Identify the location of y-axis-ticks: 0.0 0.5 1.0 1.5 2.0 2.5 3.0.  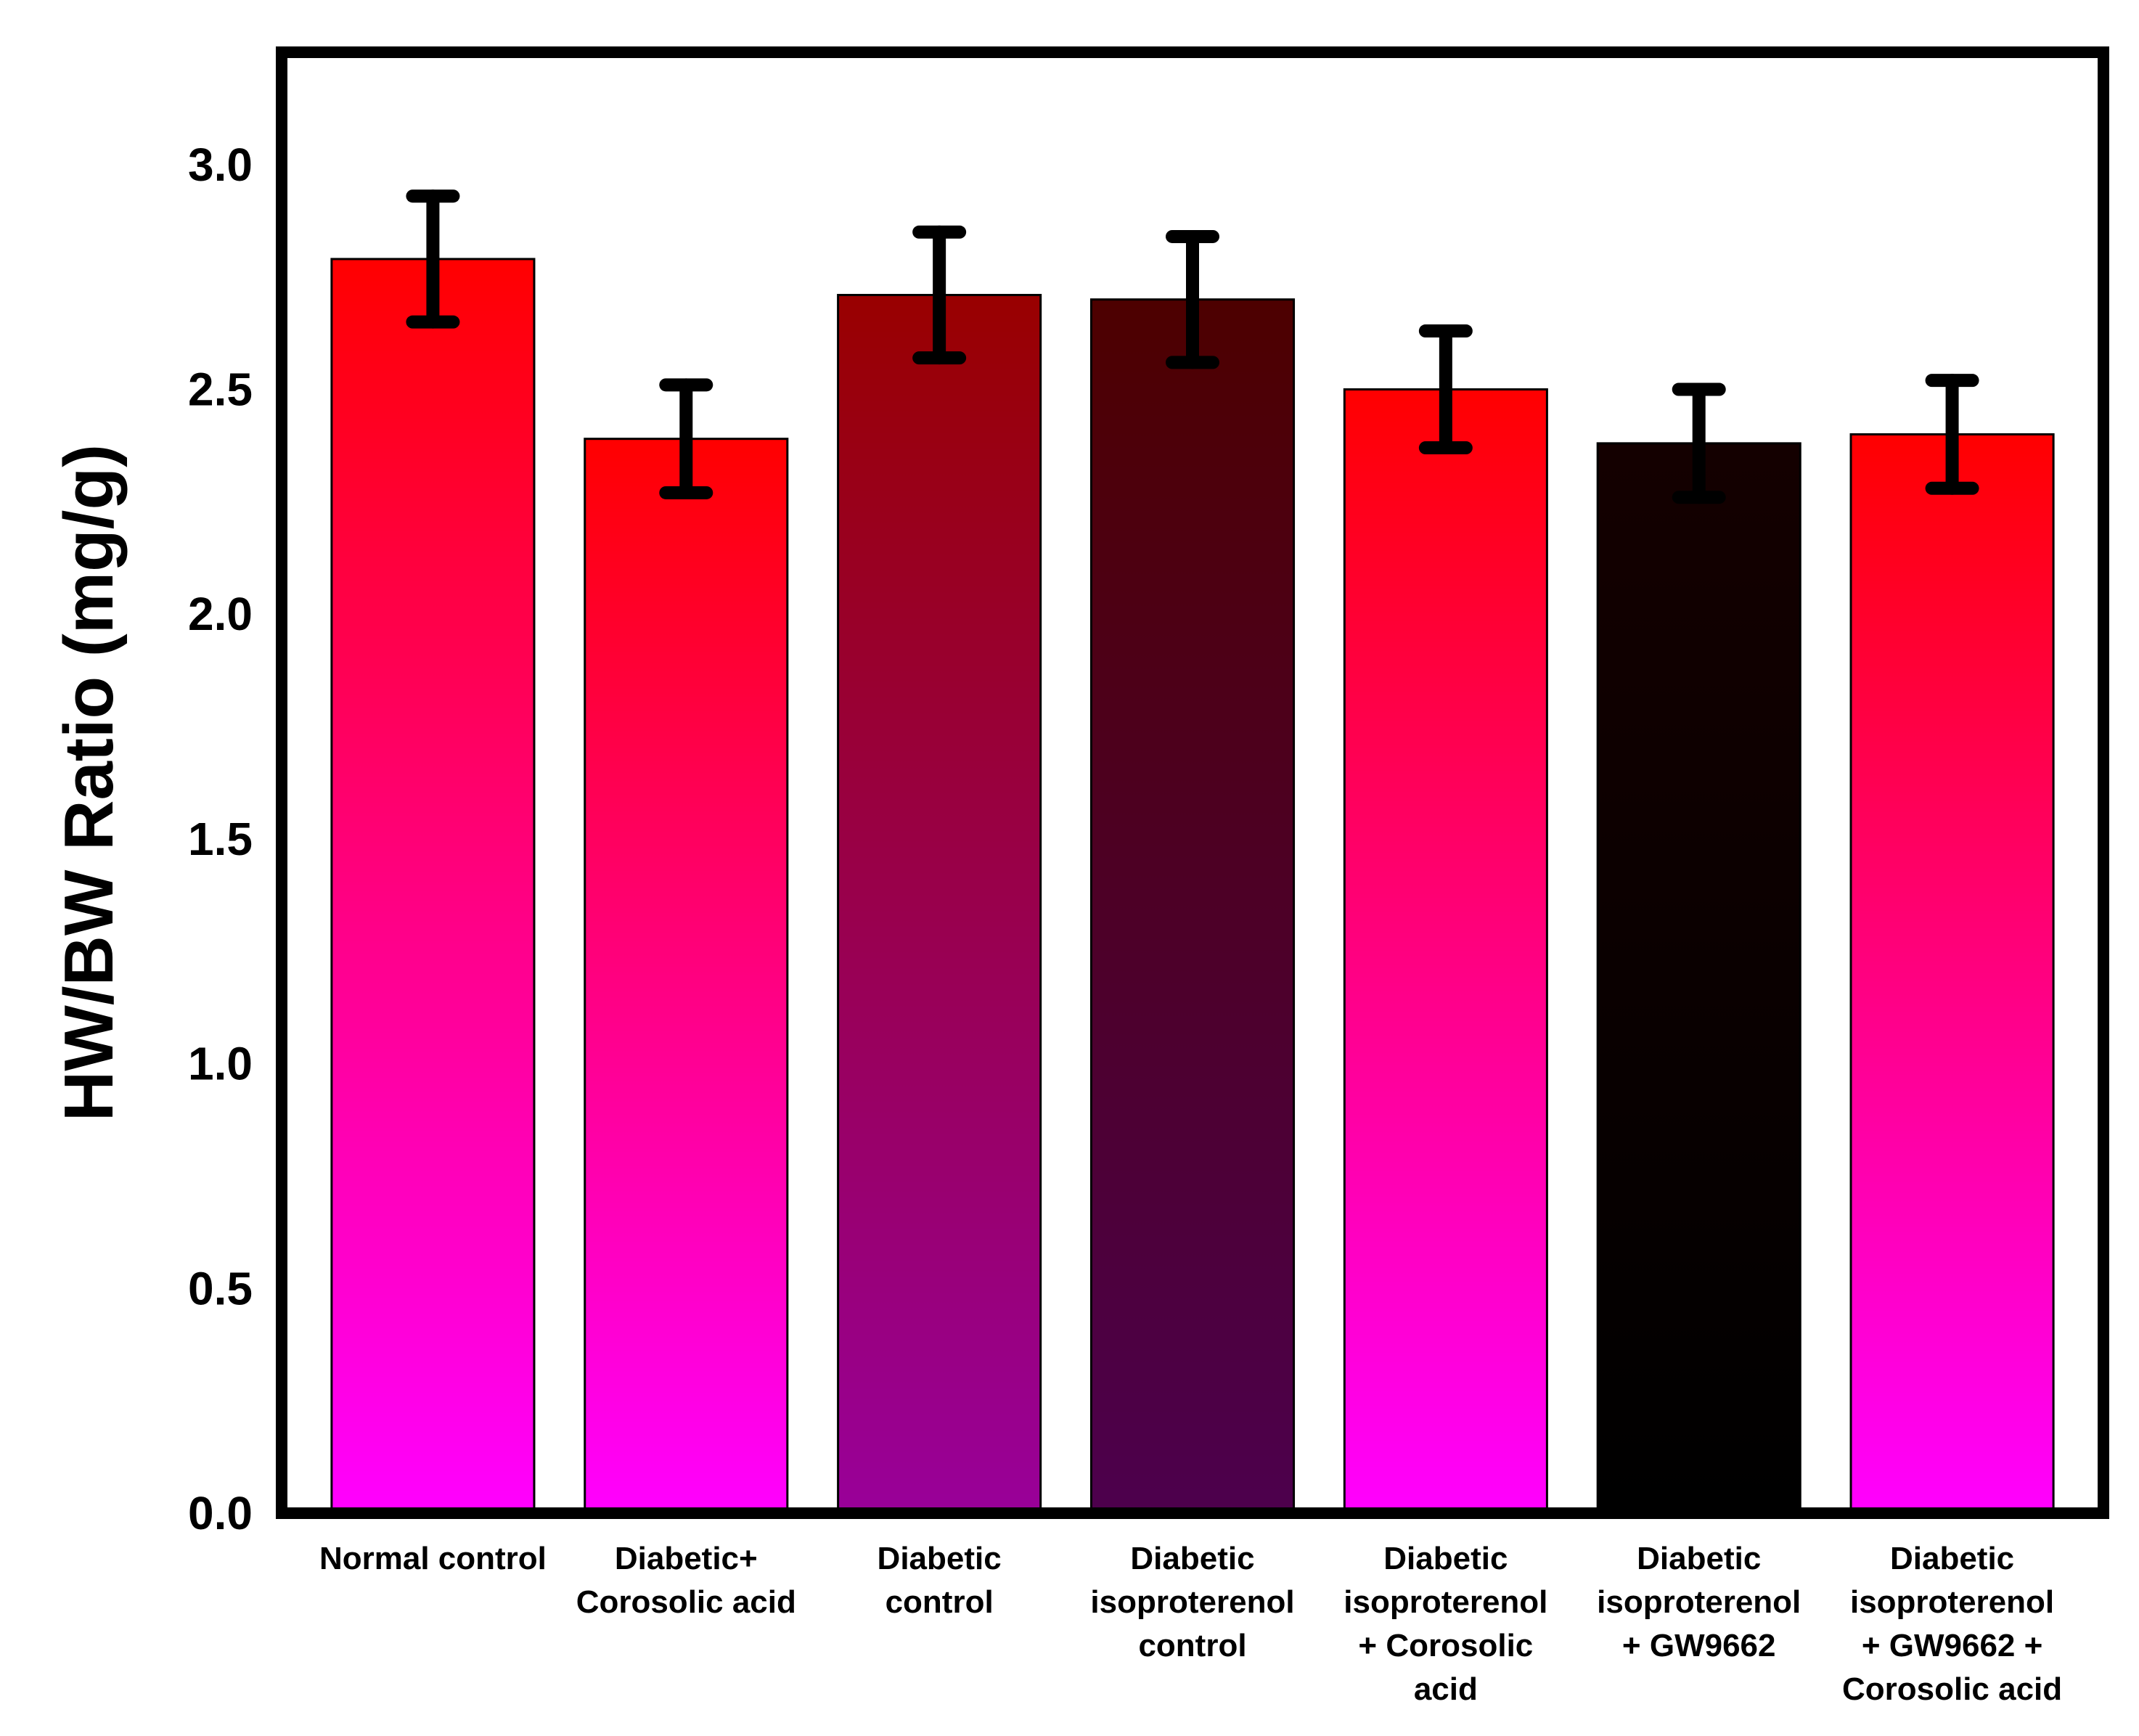
(220, 839).